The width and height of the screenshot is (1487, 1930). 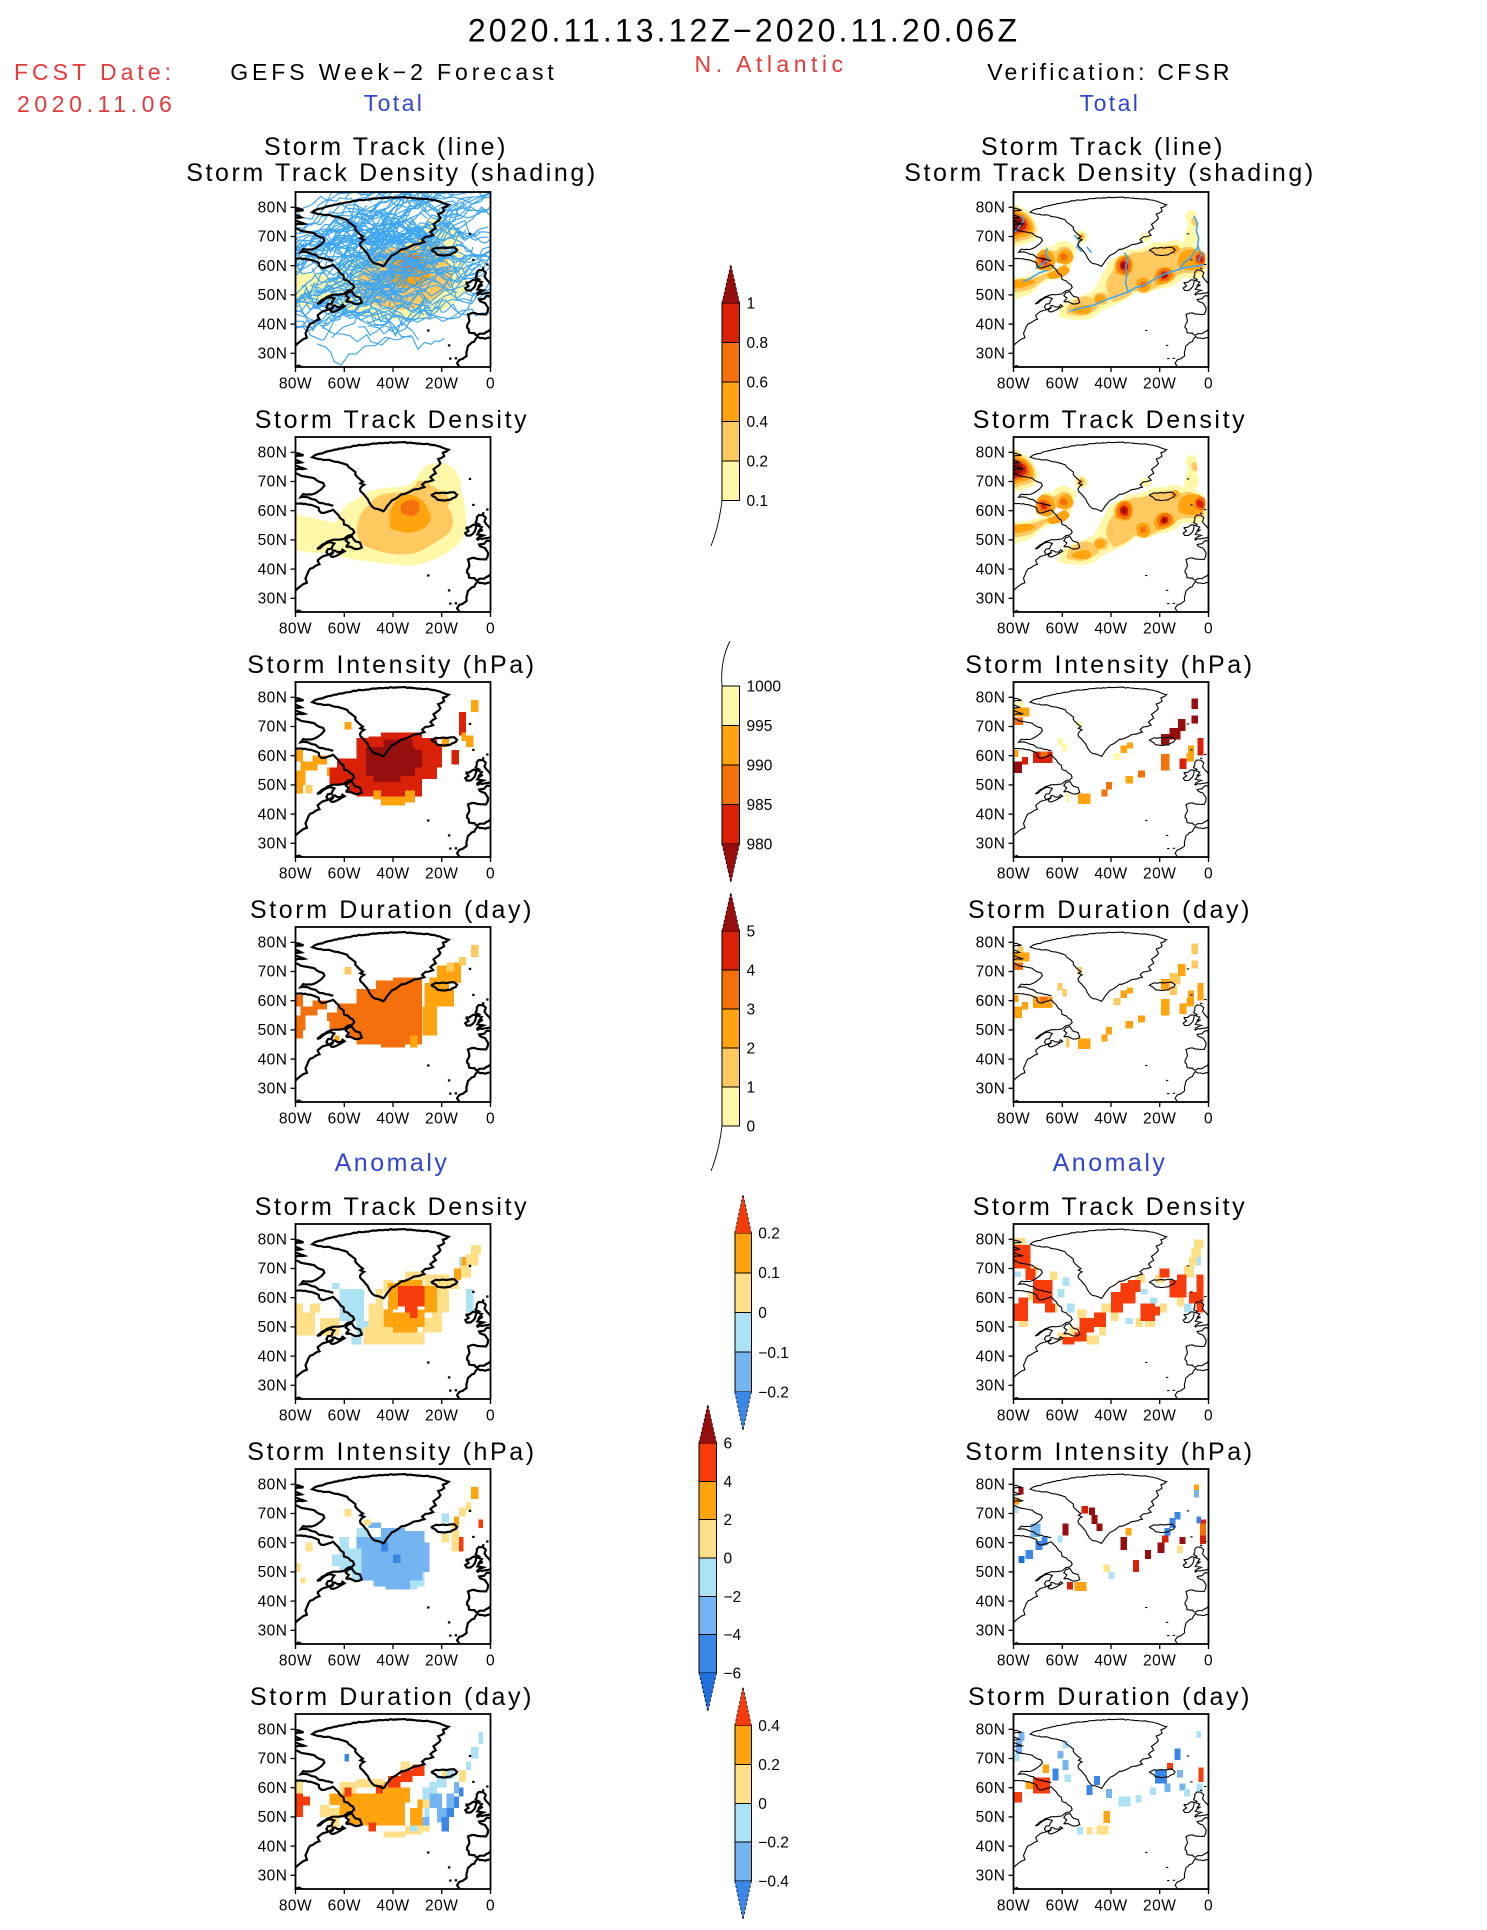 What do you see at coordinates (96, 104) in the screenshot?
I see `svg-text: 2020.11.06` at bounding box center [96, 104].